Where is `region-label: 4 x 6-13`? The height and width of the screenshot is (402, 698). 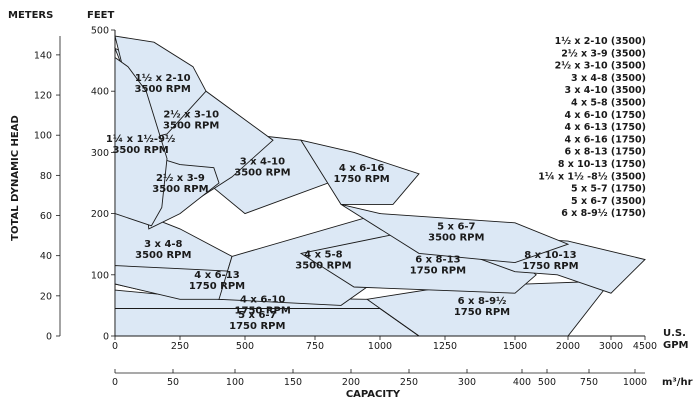
region-label: 4 x 6-13 is located at coordinates (216, 275).